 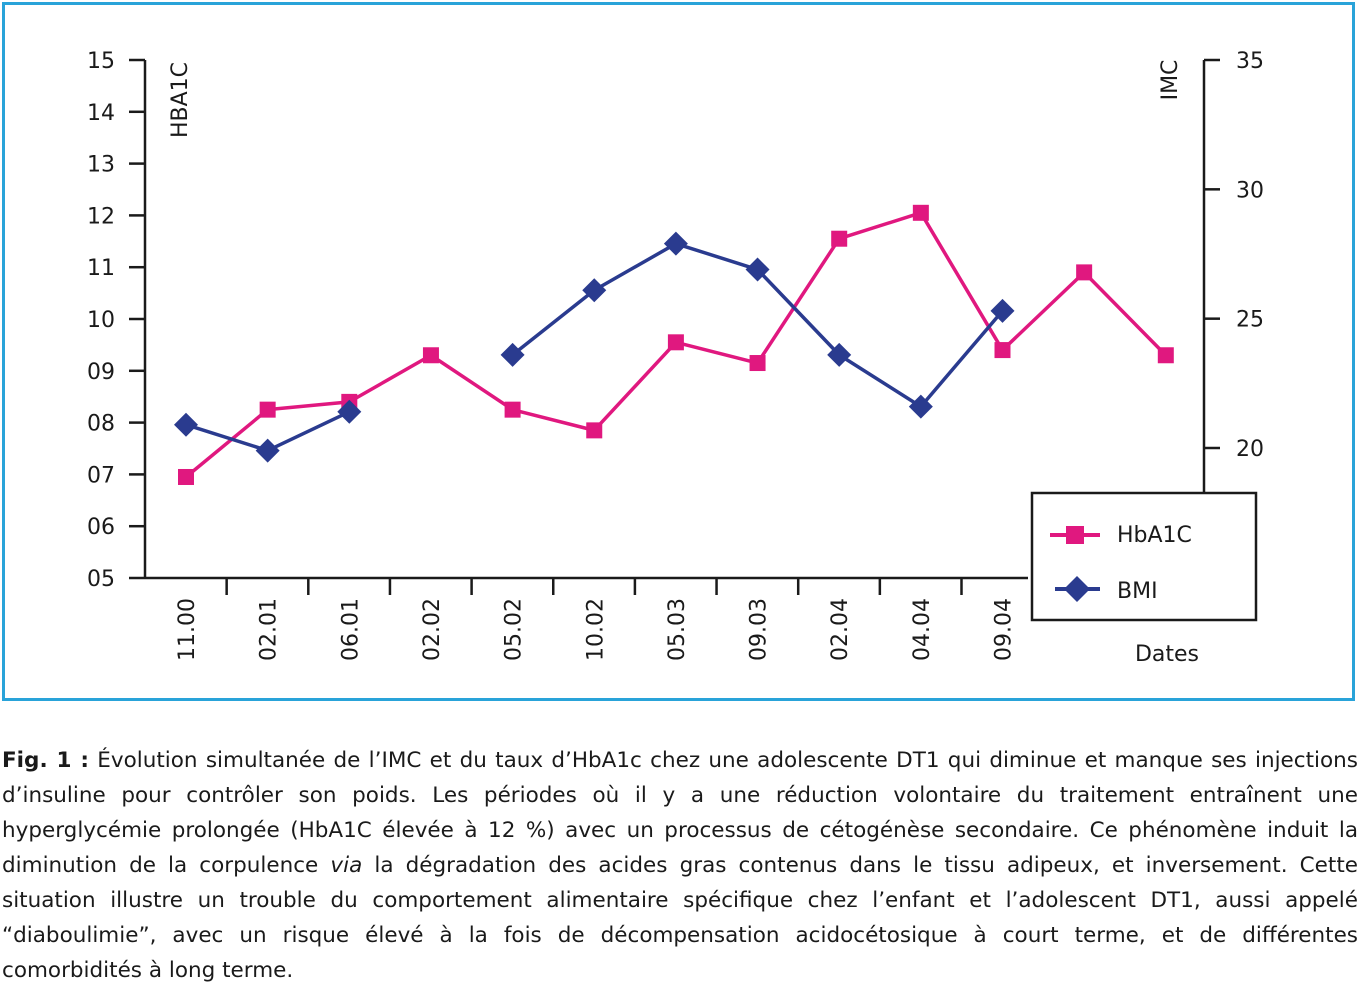 What do you see at coordinates (101, 372) in the screenshot?
I see `y-left-tick-label: 09` at bounding box center [101, 372].